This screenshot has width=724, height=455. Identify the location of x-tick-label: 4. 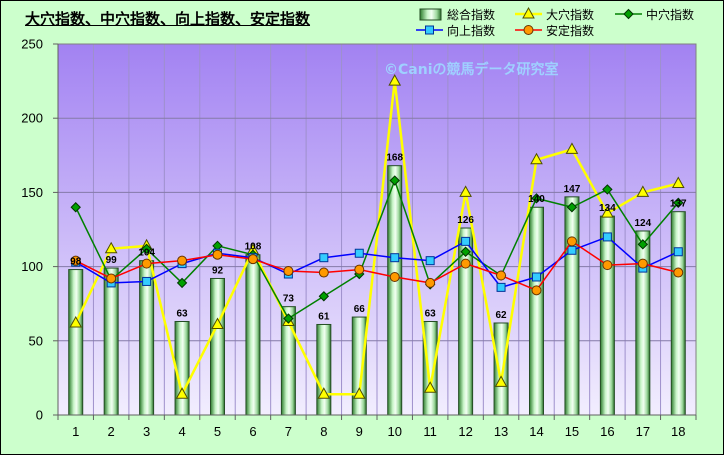
(181, 431).